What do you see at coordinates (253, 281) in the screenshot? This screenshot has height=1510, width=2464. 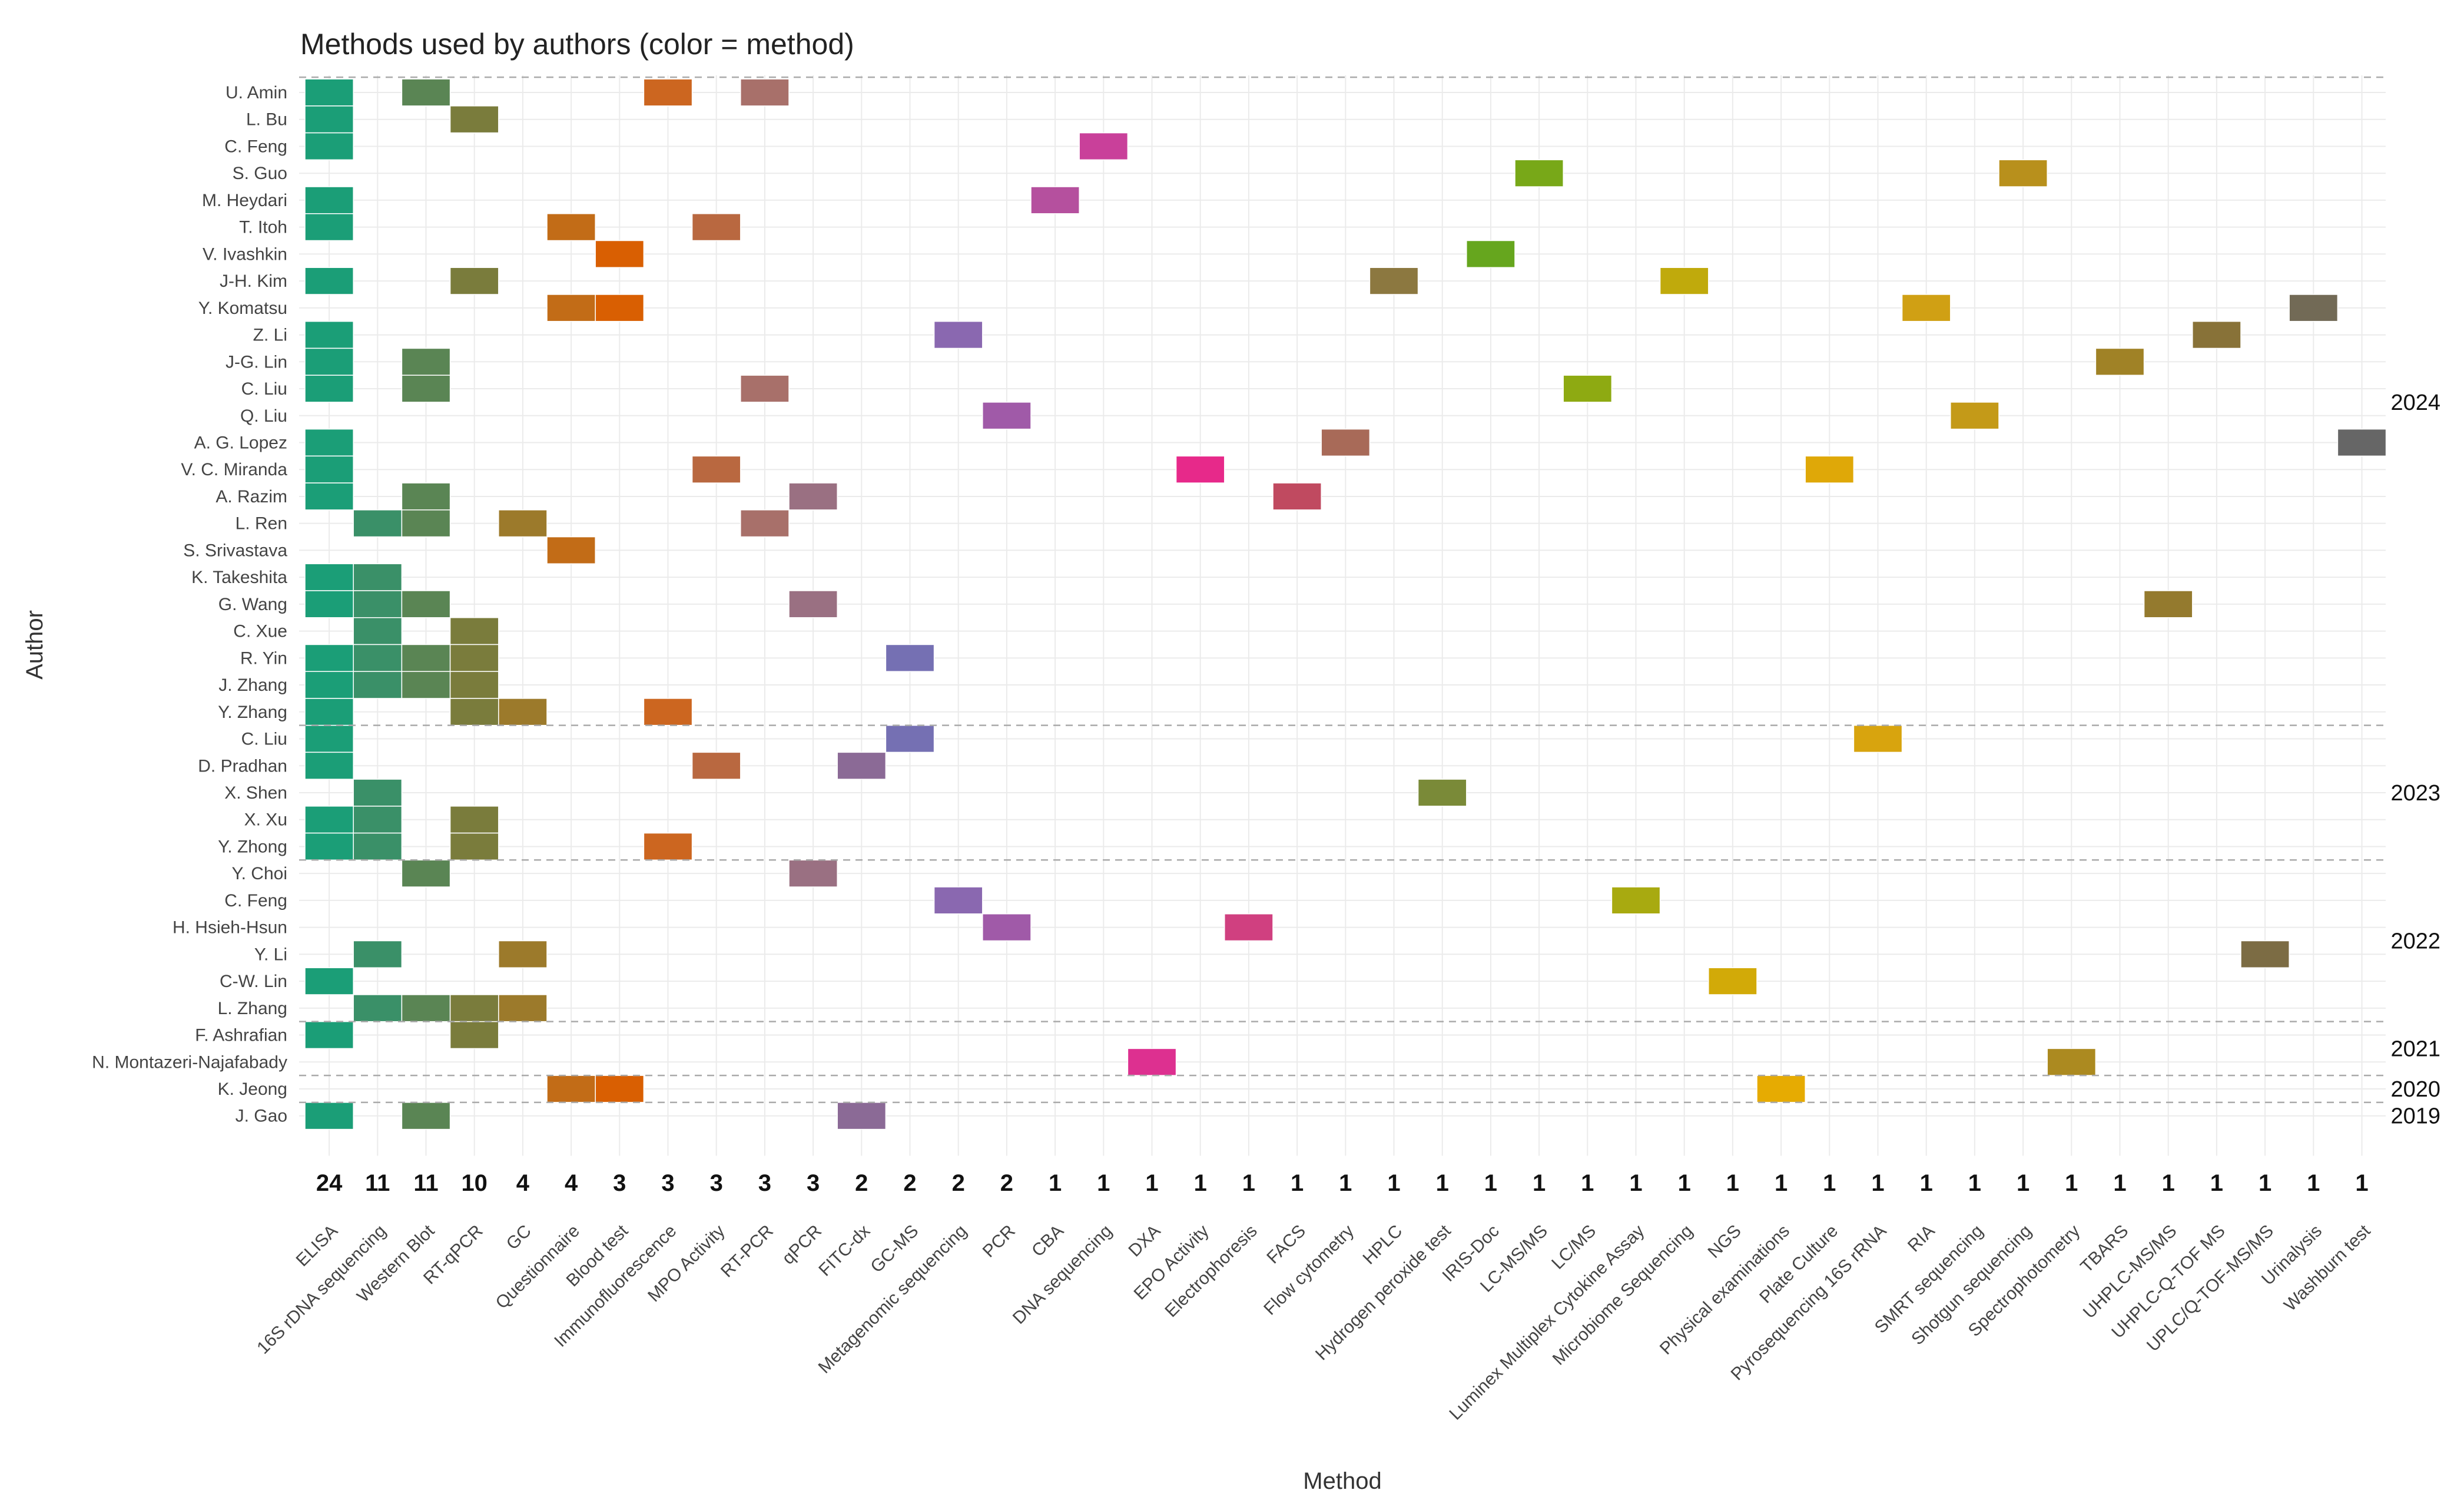 I see `author-label: J-H. Kim` at bounding box center [253, 281].